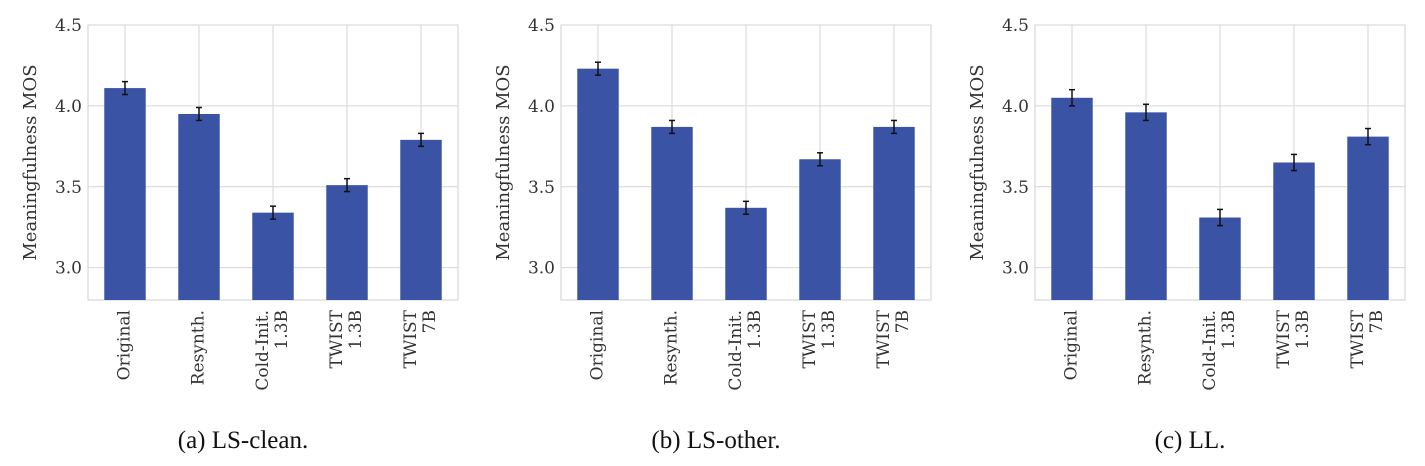 The height and width of the screenshot is (466, 1425). I want to click on panel-caption: (b) LS-other., so click(715, 440).